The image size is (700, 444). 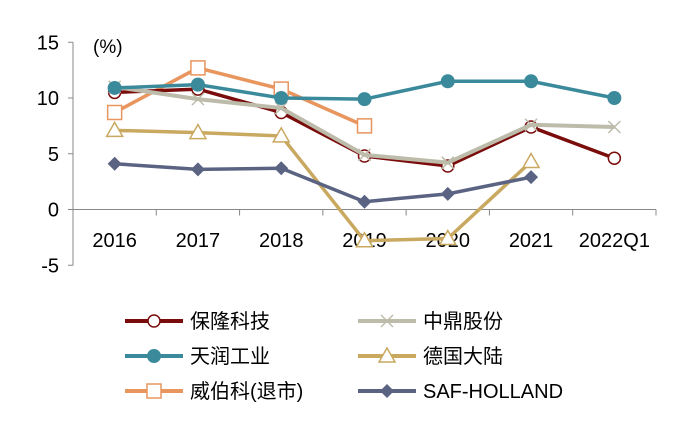 What do you see at coordinates (108, 47) in the screenshot?
I see `y-axis-unit-label: (%)` at bounding box center [108, 47].